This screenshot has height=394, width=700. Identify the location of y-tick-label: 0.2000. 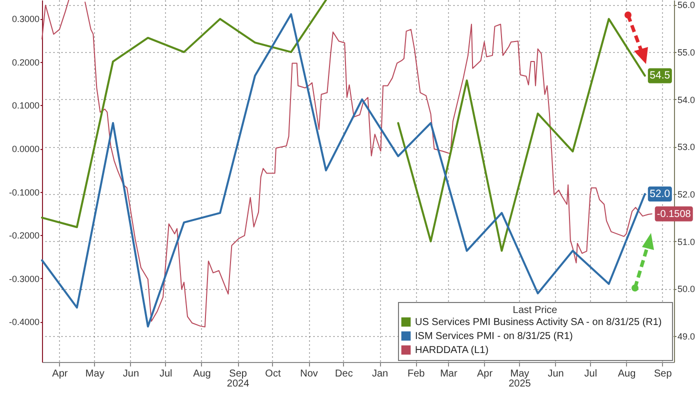
(26, 62).